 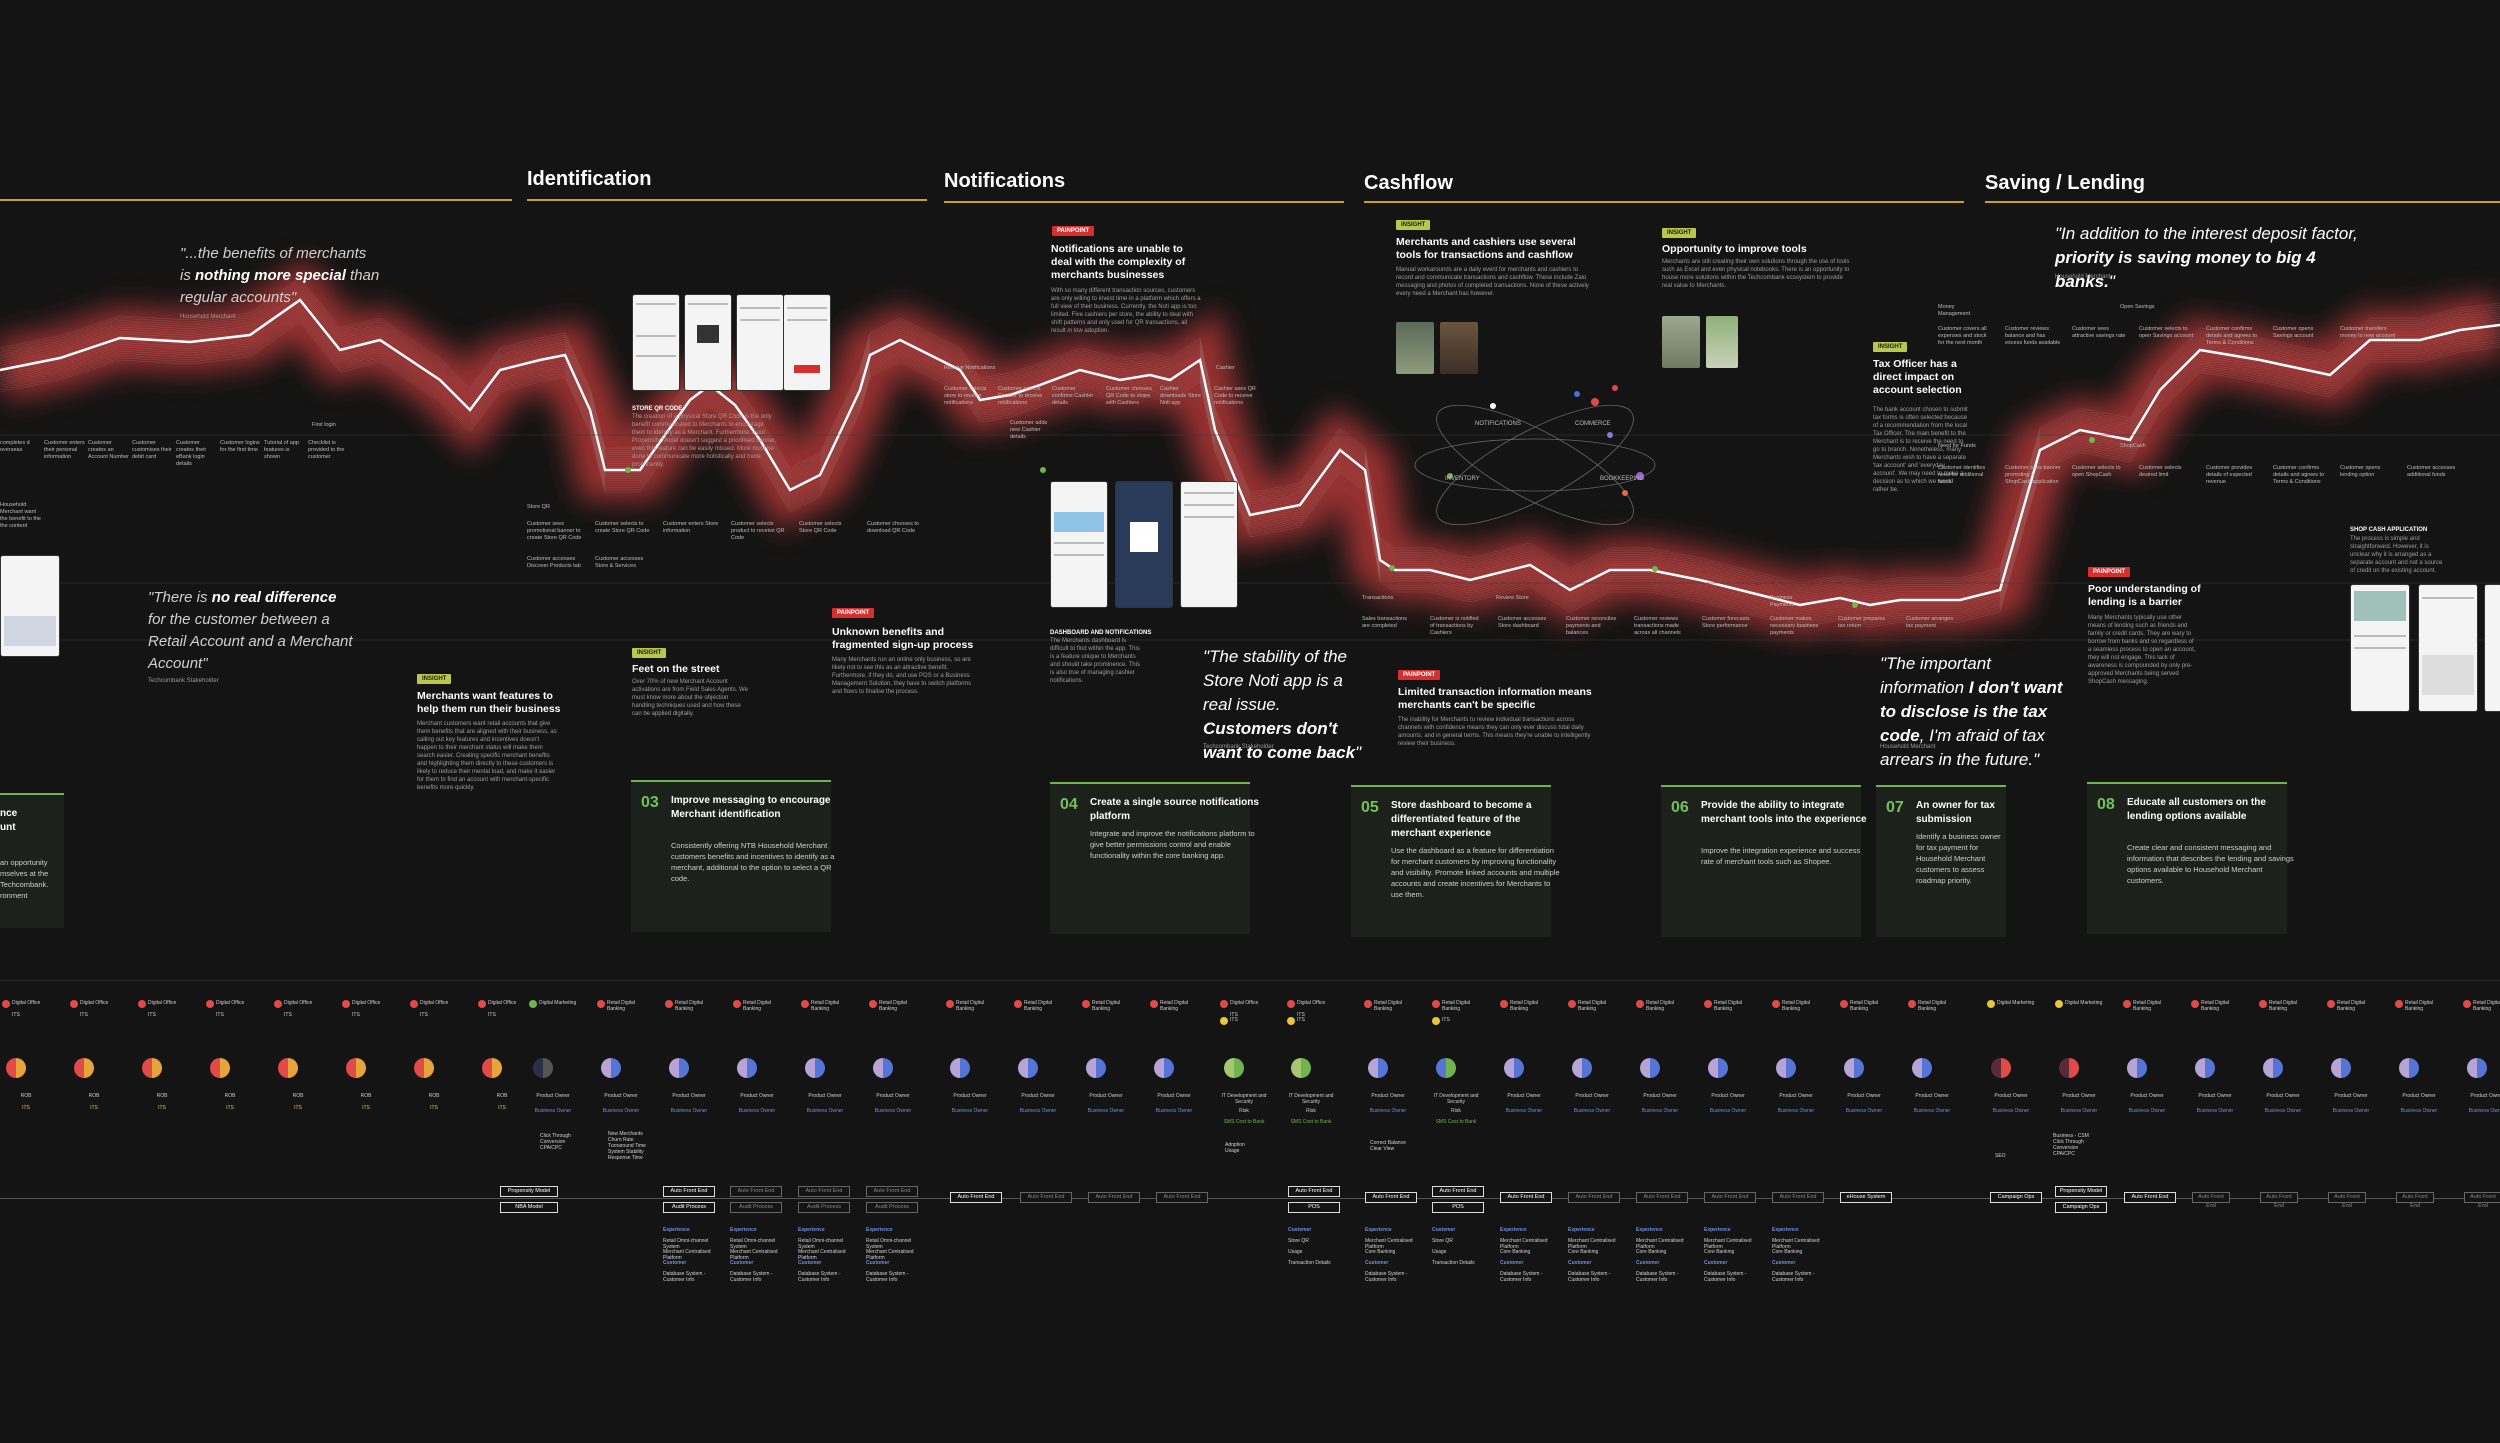 I want to click on ecosystem-label-commerce: COMMERCE, so click(x=1593, y=424).